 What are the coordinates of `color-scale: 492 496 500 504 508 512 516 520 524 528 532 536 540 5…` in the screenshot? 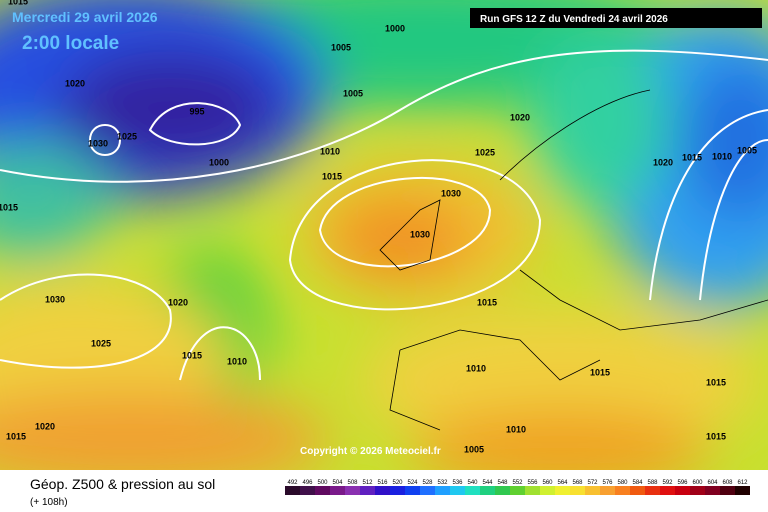 It's located at (517, 487).